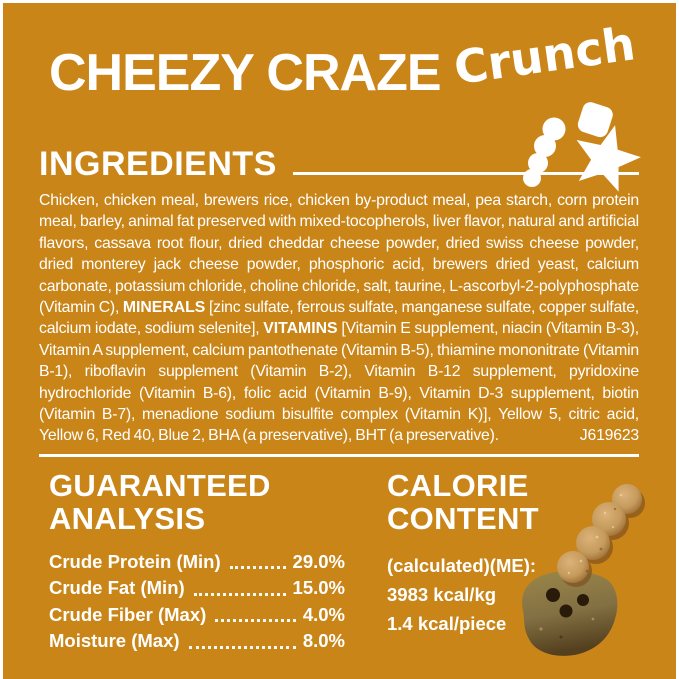 The height and width of the screenshot is (679, 679). I want to click on table-row: Crude Fat (Min) 15.0%, so click(197, 588).